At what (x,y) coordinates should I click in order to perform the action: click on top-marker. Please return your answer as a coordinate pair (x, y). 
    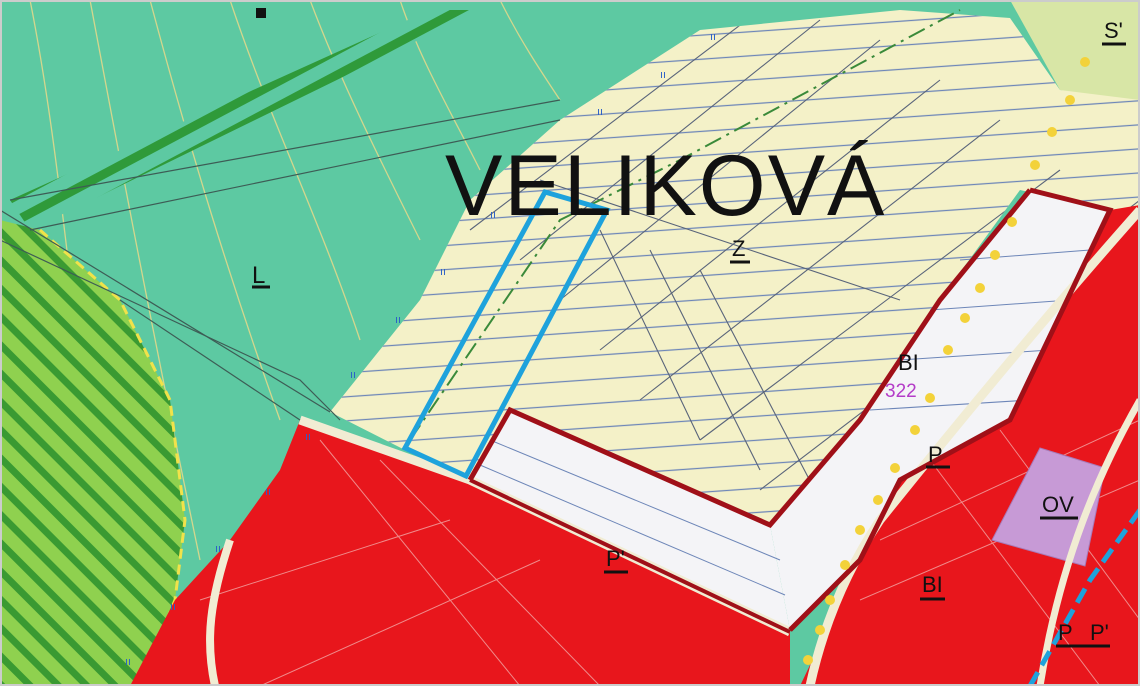
    Looking at the image, I should click on (261, 13).